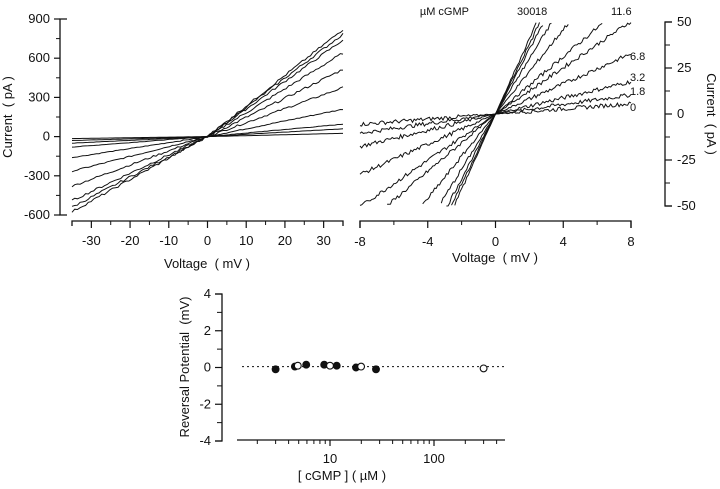 This screenshot has width=720, height=489. I want to click on panel-c-y-tick-label: -4, so click(205, 440).